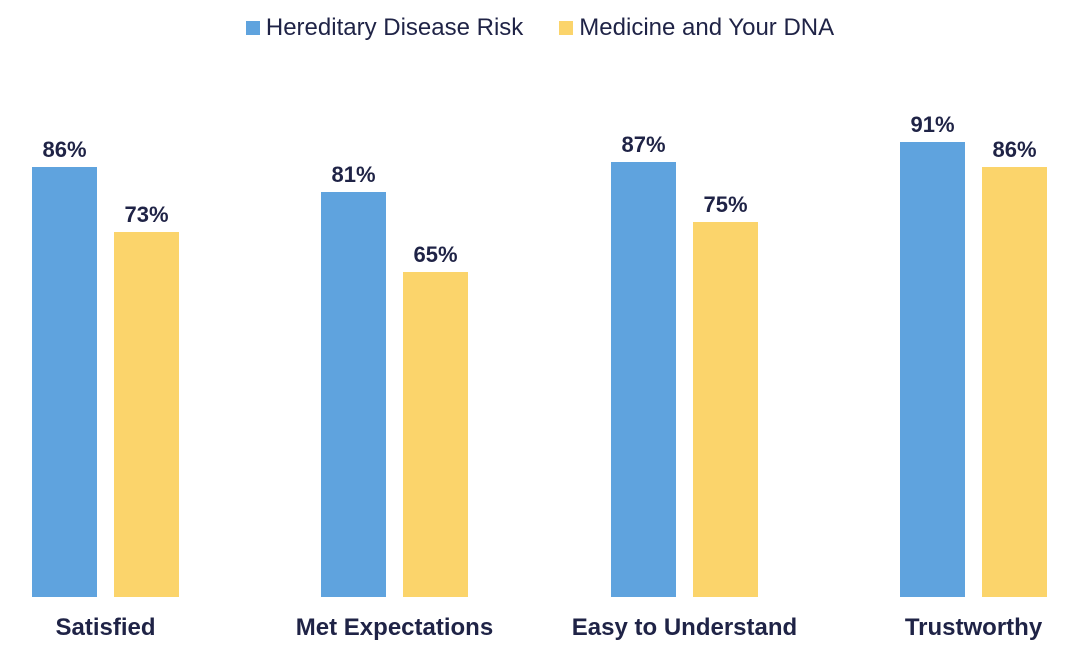 The width and height of the screenshot is (1080, 662). I want to click on value-label: 75%, so click(725, 204).